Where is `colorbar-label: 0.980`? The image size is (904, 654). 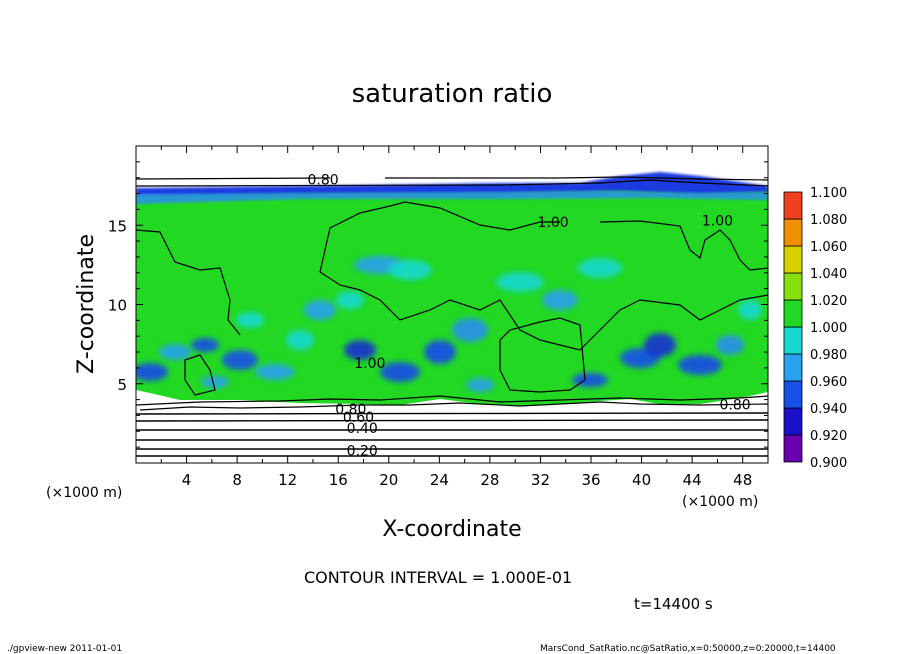 colorbar-label: 0.980 is located at coordinates (828, 355).